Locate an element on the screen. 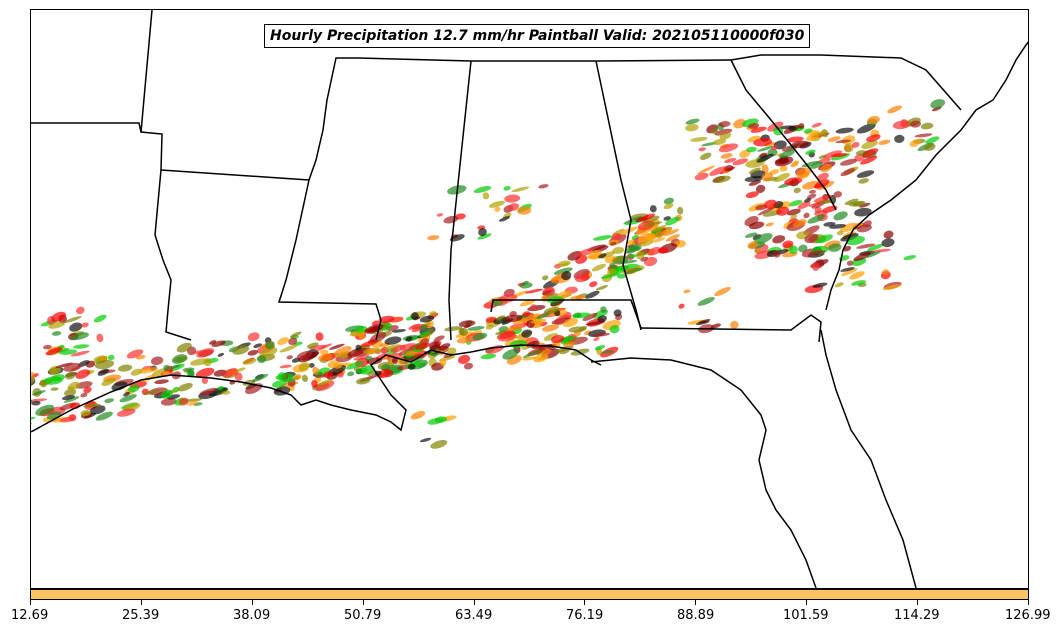 The height and width of the screenshot is (633, 1062). state-border-tn-south is located at coordinates (545, 59).